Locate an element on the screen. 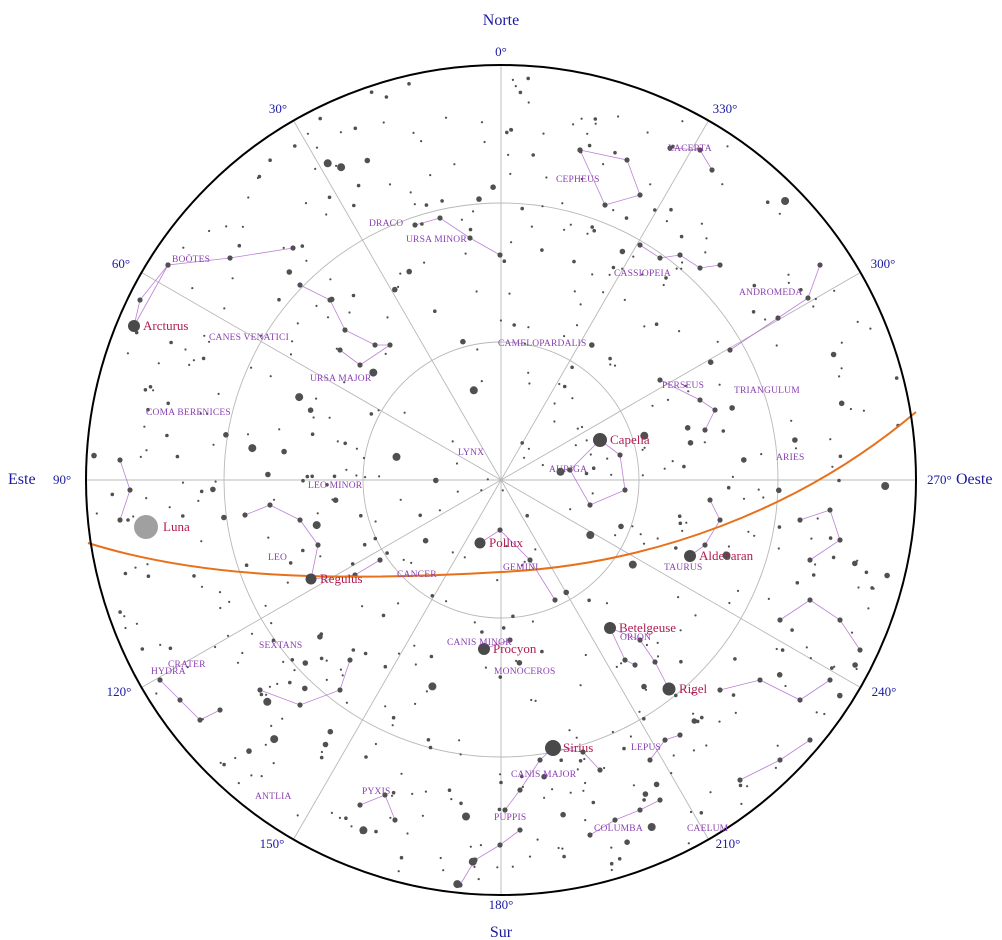  constellation-label: ANDROMEDA is located at coordinates (771, 293).